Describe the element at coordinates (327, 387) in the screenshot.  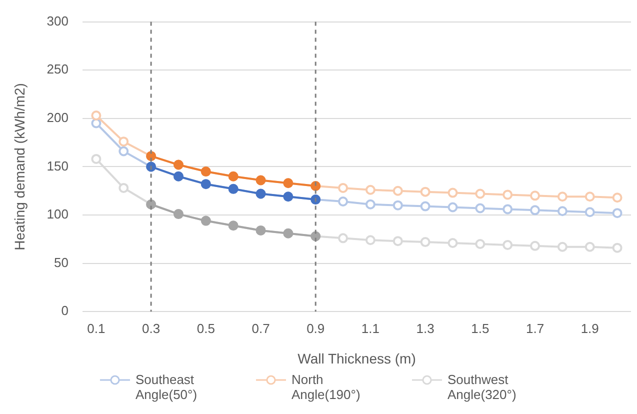
I see `legend-label: North Angle(190°)` at that location.